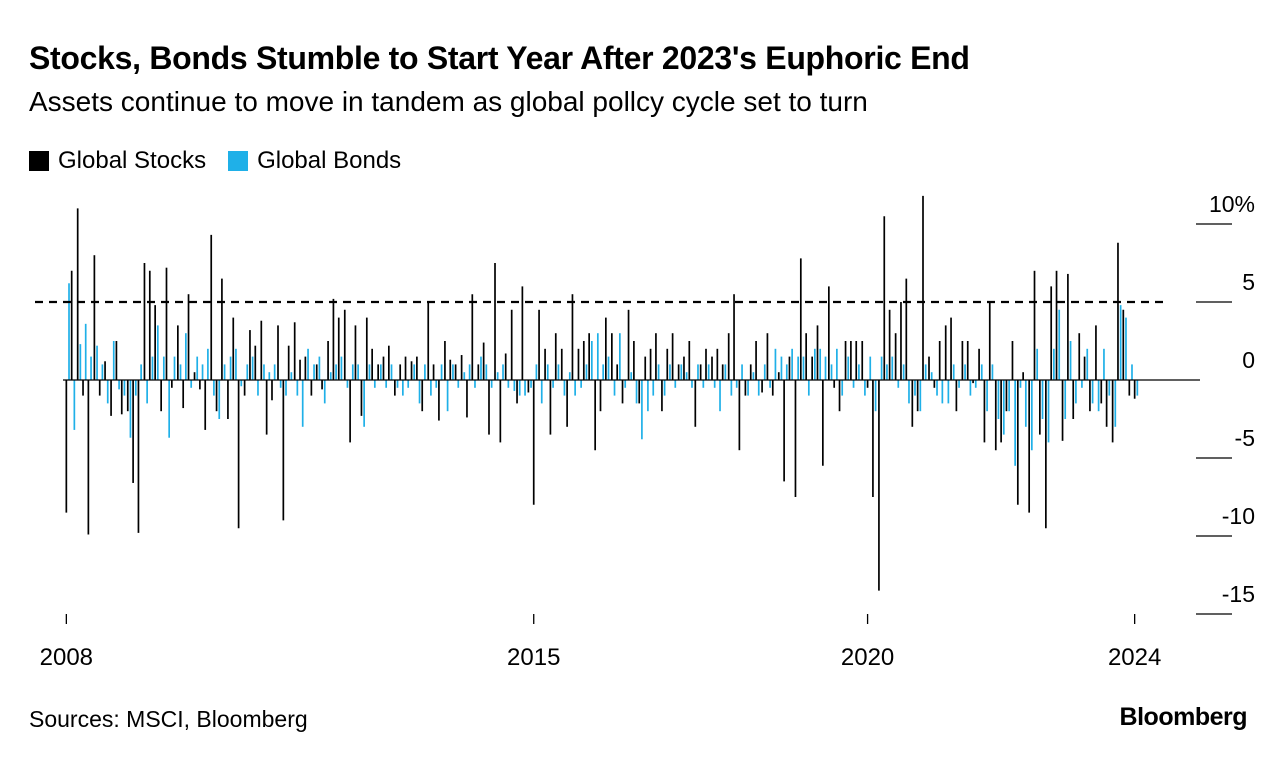 The width and height of the screenshot is (1285, 764). What do you see at coordinates (1232, 204) in the screenshot?
I see `y-tick-label: 10%` at bounding box center [1232, 204].